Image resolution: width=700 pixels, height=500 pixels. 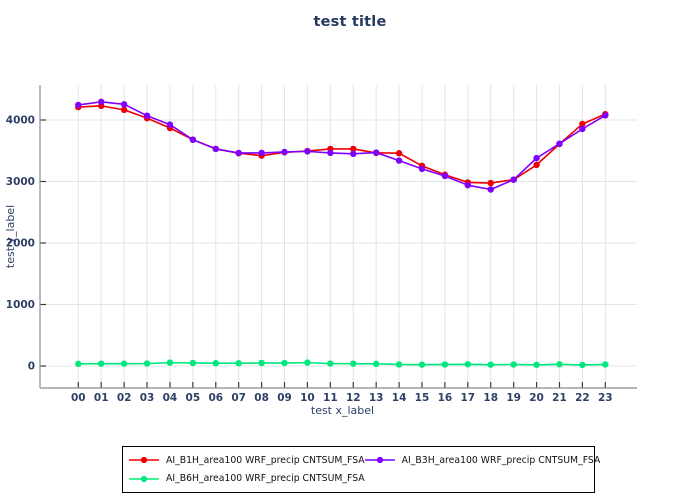 I want to click on x-axis-label: test x_label, so click(x=342, y=410).